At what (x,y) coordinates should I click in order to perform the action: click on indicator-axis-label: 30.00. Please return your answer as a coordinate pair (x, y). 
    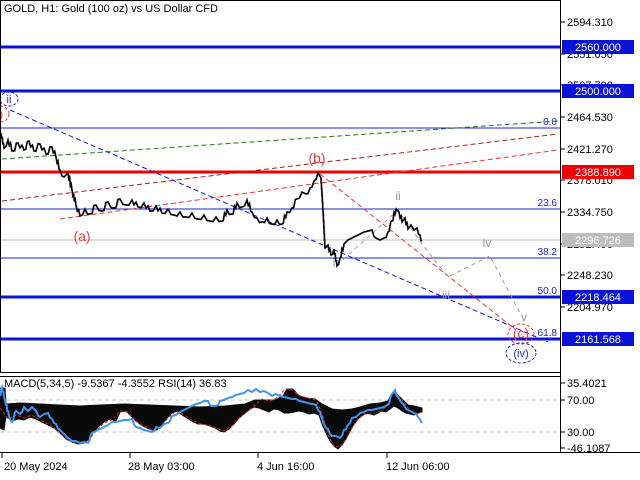
    Looking at the image, I should click on (581, 433).